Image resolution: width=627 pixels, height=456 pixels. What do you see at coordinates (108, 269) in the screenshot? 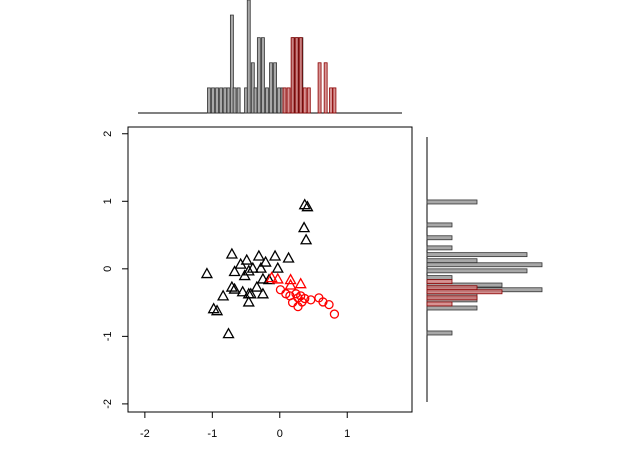
I see `y-tick-label: 0` at bounding box center [108, 269].